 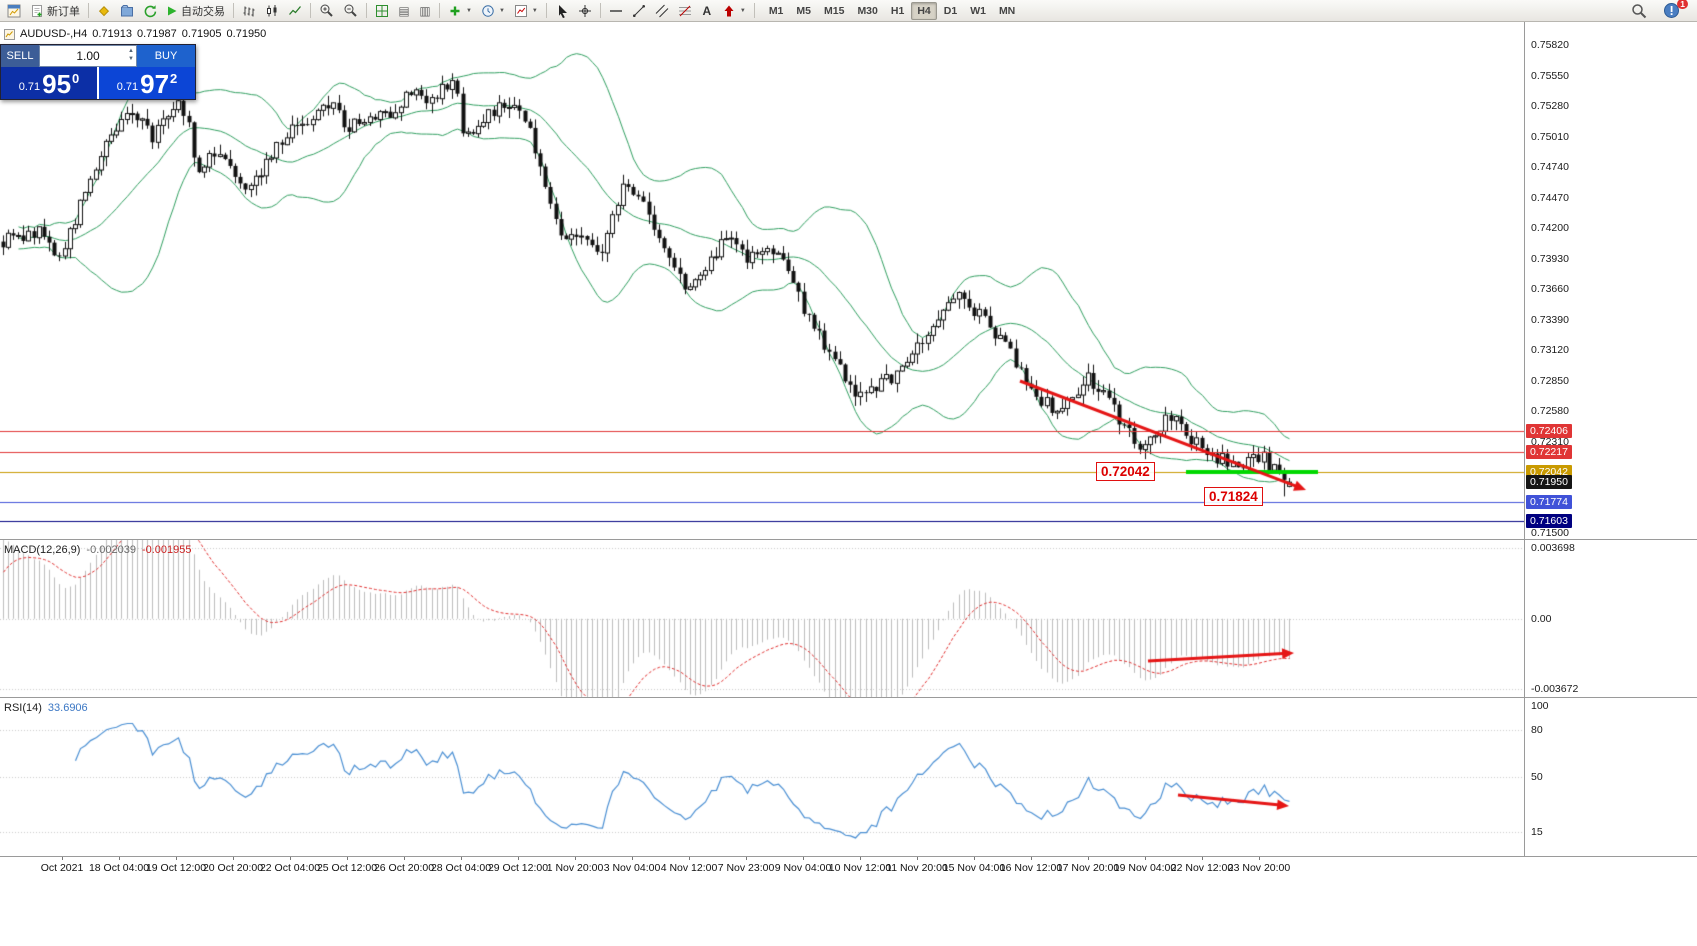 I want to click on price-tick-label: 0.73120, so click(x=1550, y=350).